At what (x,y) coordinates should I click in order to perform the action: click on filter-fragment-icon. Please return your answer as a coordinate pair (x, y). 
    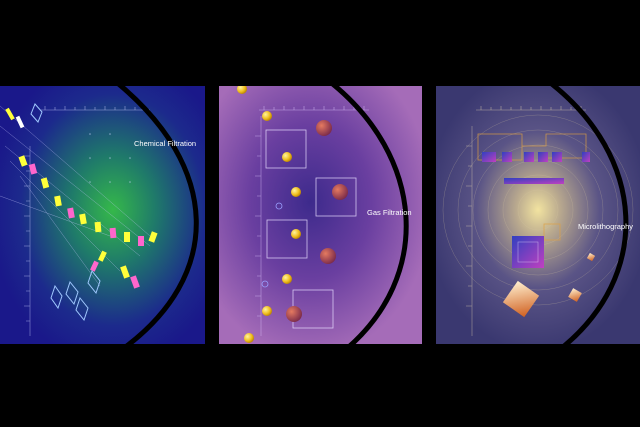
    Looking at the image, I should click on (81, 212).